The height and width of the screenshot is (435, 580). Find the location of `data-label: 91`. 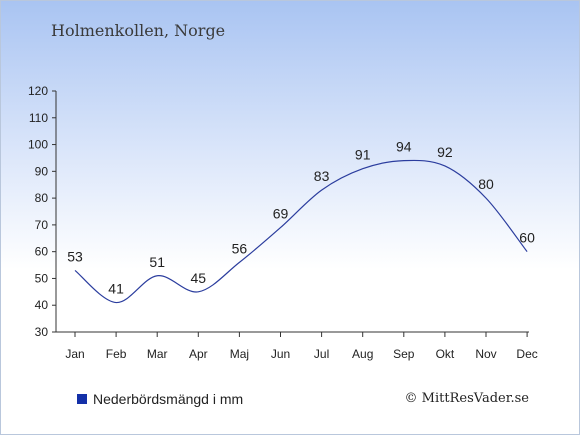

data-label: 91 is located at coordinates (363, 155).